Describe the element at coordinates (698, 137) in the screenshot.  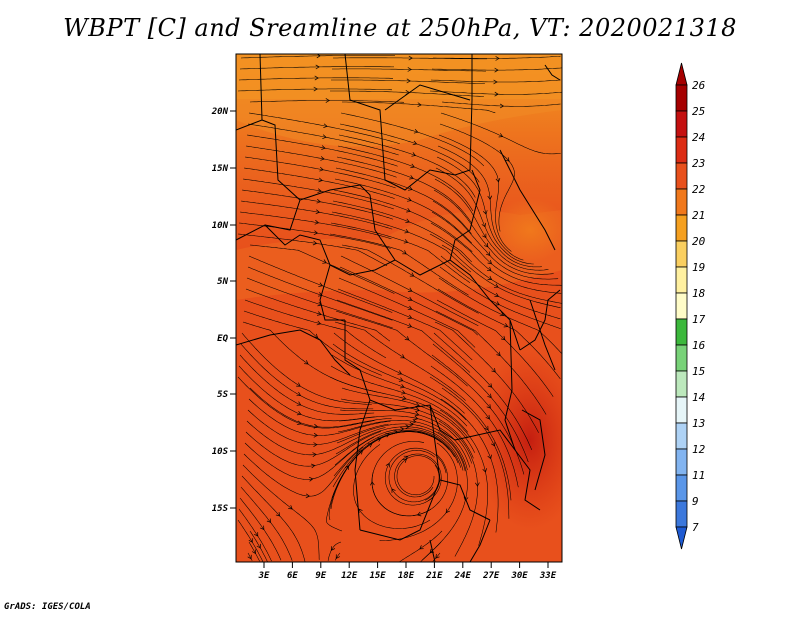
I see `colorbar-label: 24` at that location.